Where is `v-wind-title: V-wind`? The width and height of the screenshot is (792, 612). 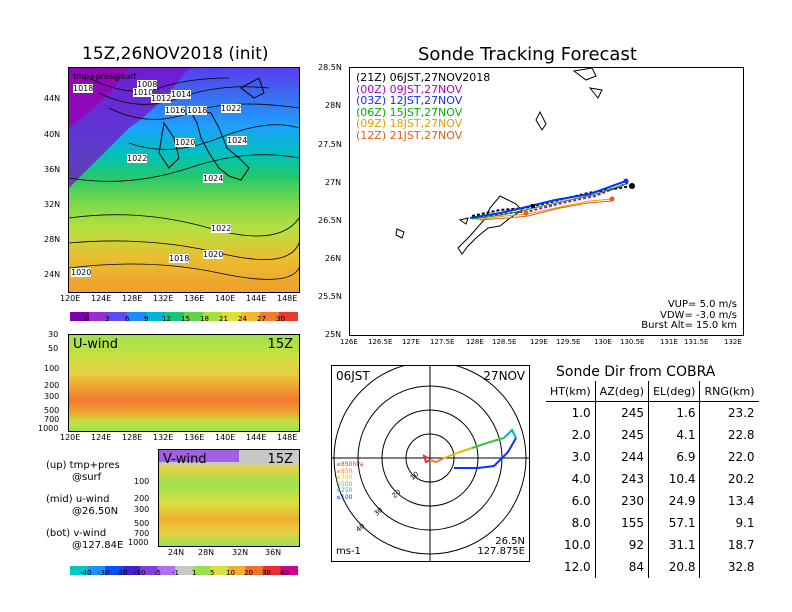
v-wind-title: V-wind is located at coordinates (185, 459).